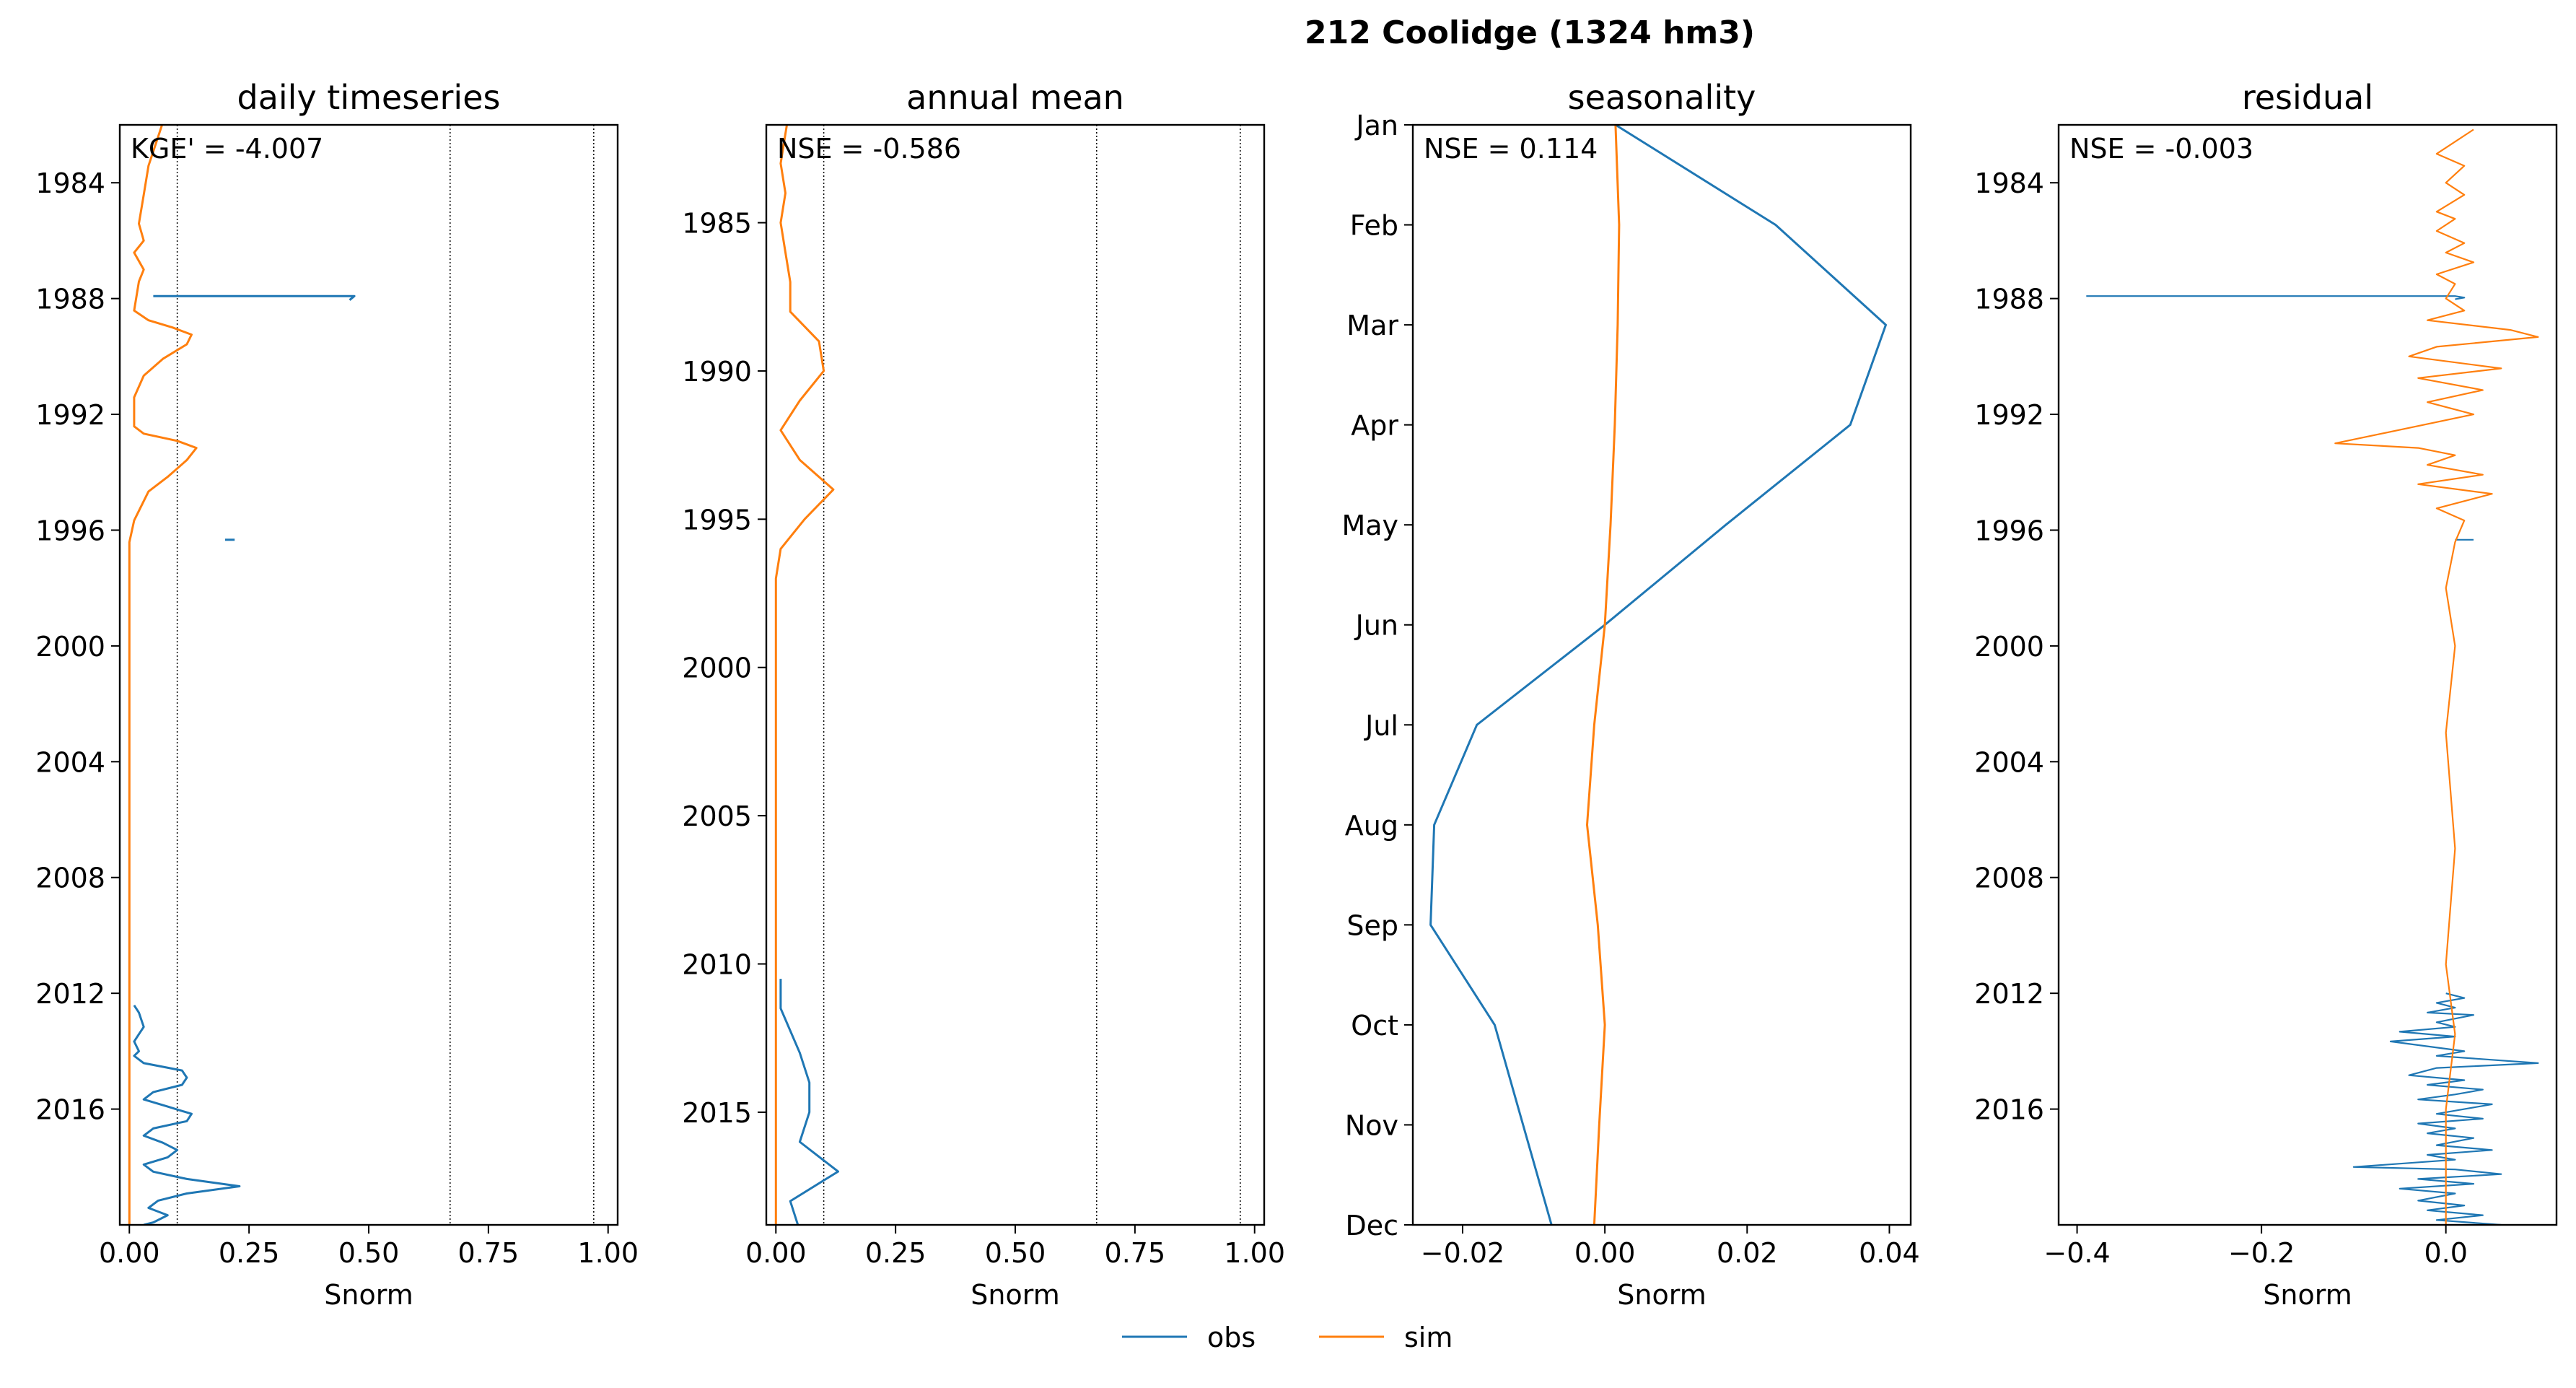 This screenshot has width=2576, height=1388. Describe the element at coordinates (717, 224) in the screenshot. I see `y-tick-label: 1985` at that location.